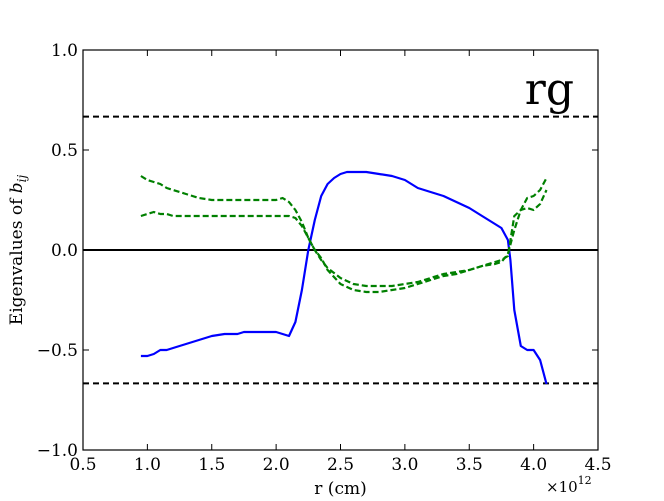 Image resolution: width=664 pixels, height=501 pixels. Describe the element at coordinates (147, 465) in the screenshot. I see `x-tick-label: 1.0` at that location.